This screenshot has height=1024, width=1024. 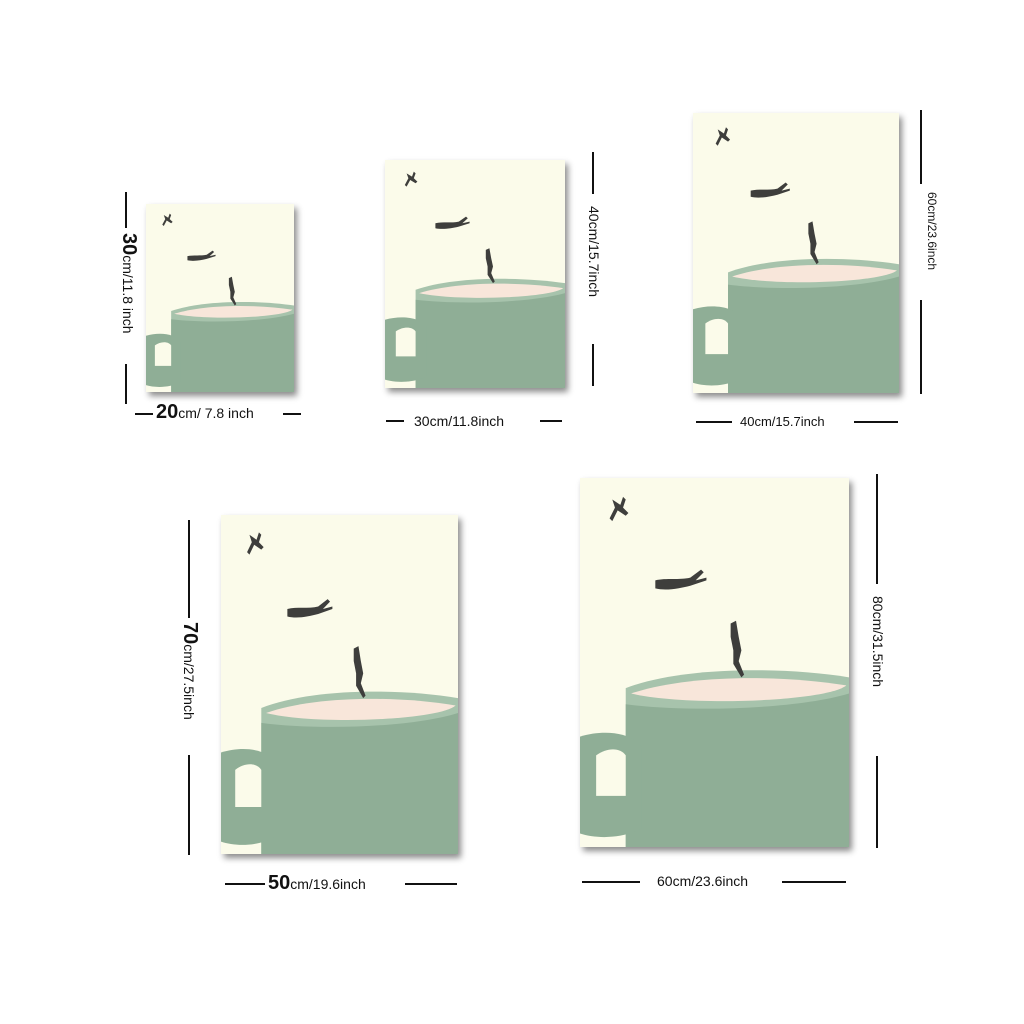 I want to click on canvas-print-small, so click(x=220, y=298).